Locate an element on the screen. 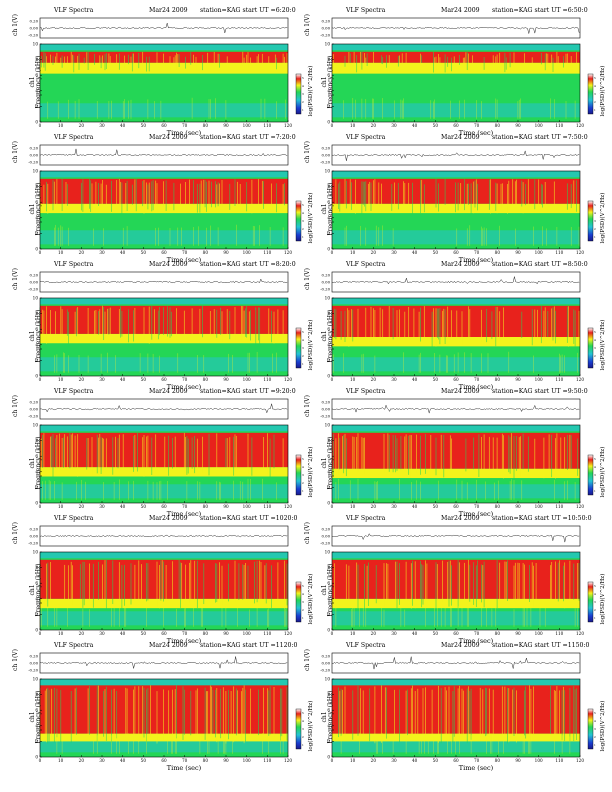 The width and height of the screenshot is (612, 792). colorbar-tick-label: 1 is located at coordinates (595, 110).